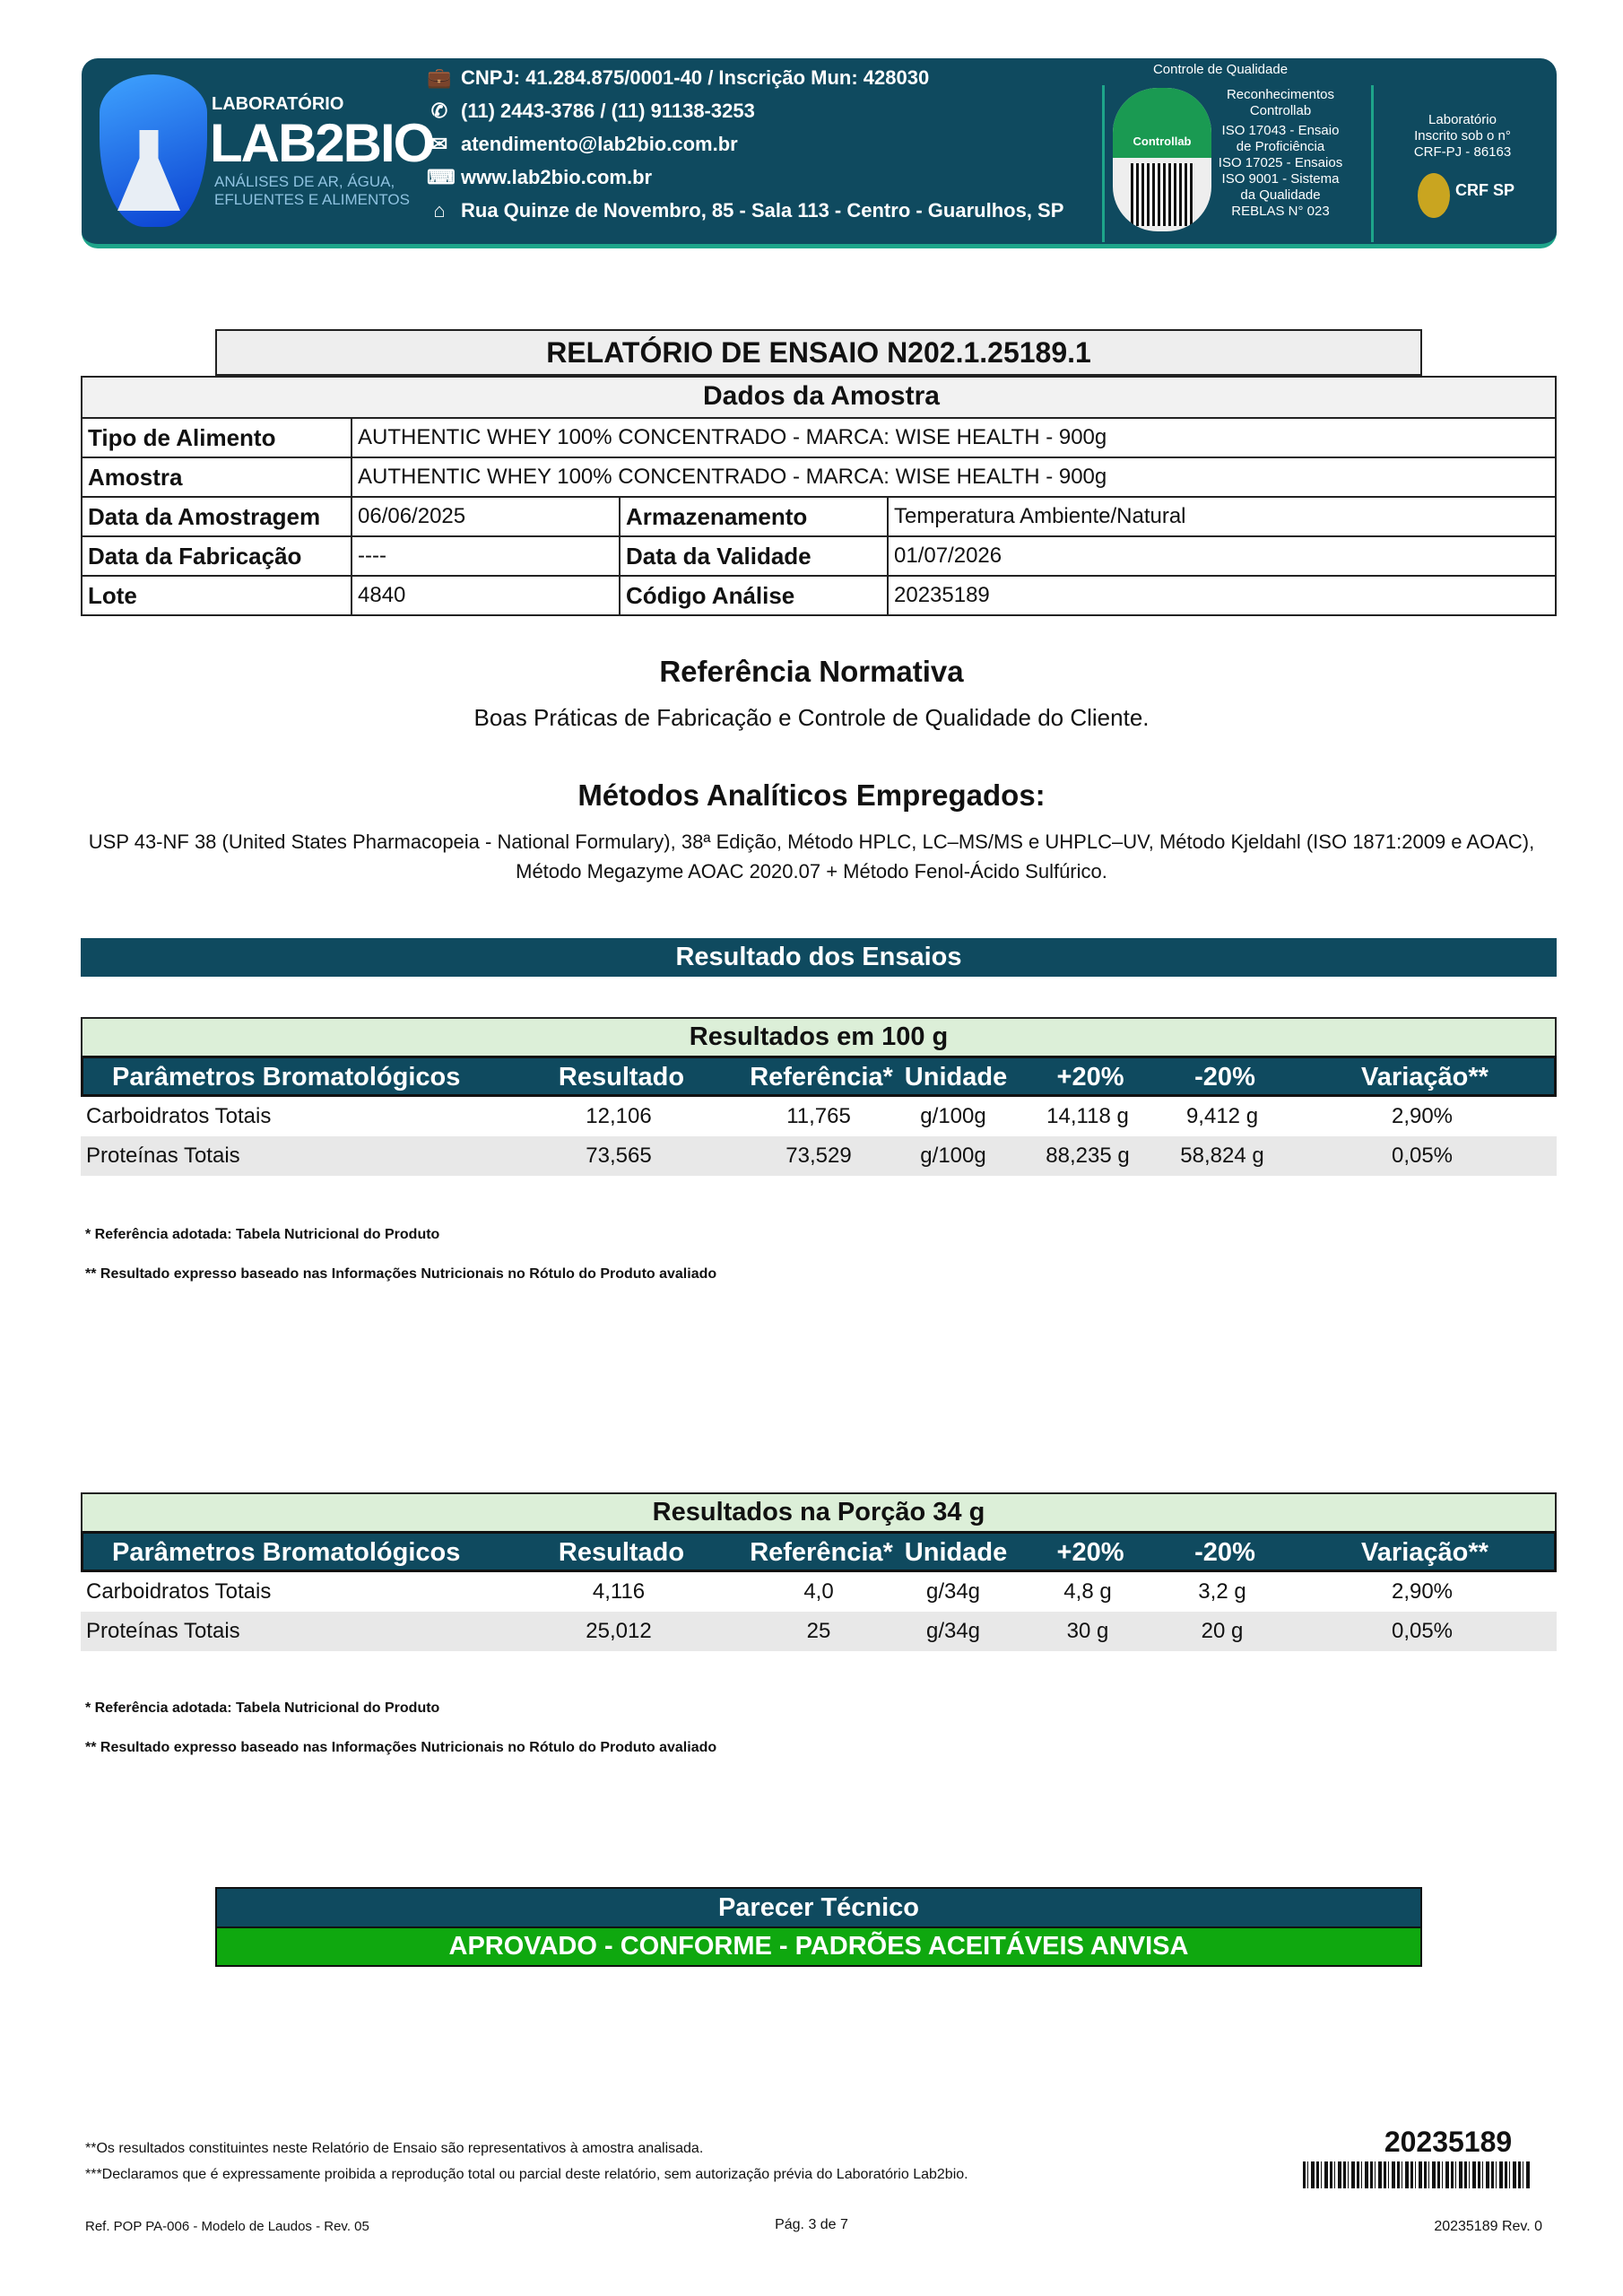 This screenshot has height=2296, width=1623. I want to click on column-header-parameter: Parâmetros Bromatológicos, so click(286, 1077).